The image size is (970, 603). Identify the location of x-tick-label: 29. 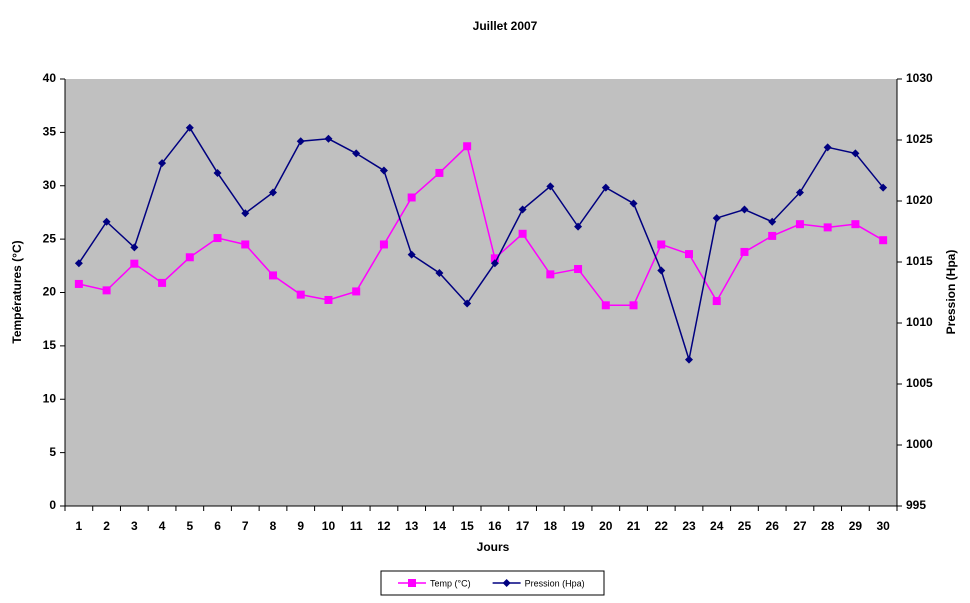
(856, 526).